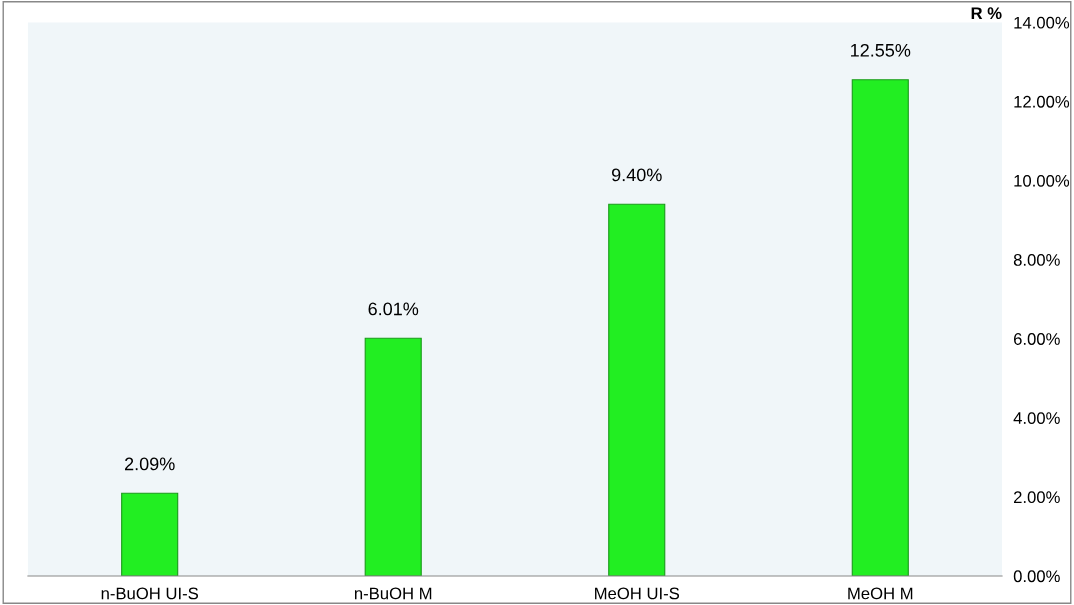 The image size is (1074, 605). I want to click on x-tick-label: MeOH UI-S, so click(637, 593).